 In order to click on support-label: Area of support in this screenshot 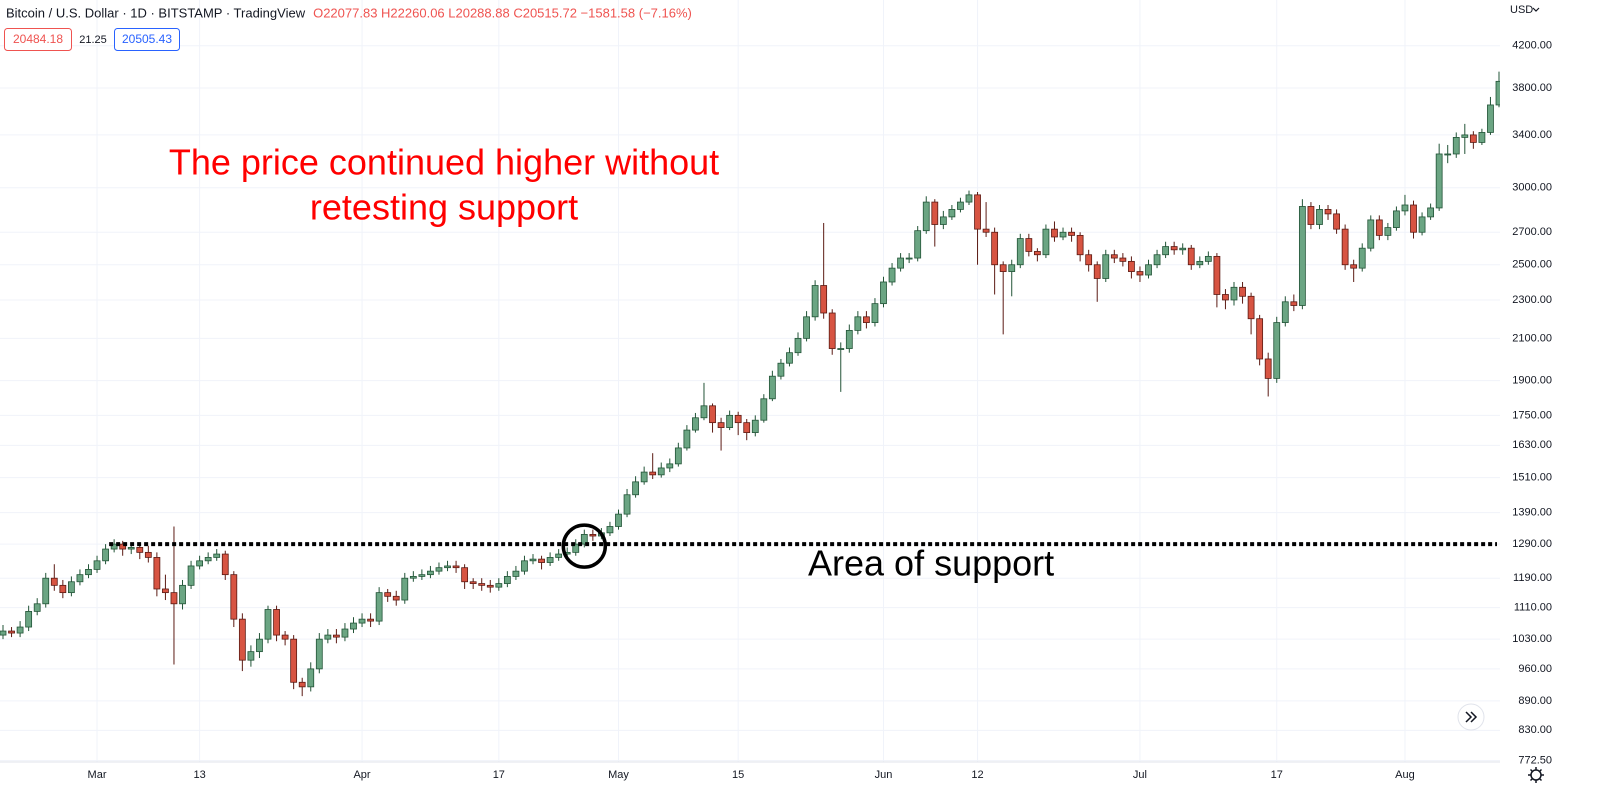, I will do `click(931, 563)`.